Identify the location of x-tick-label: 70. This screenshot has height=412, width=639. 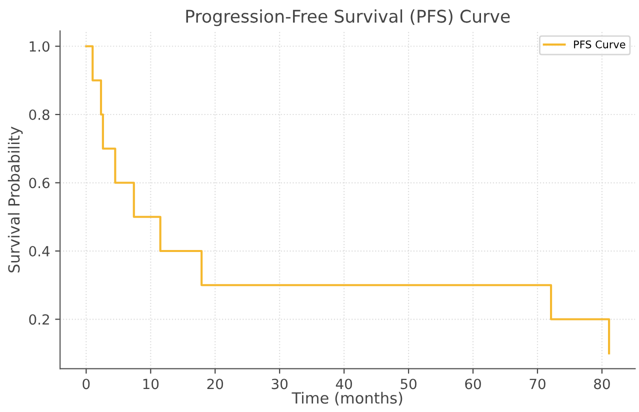
(538, 384).